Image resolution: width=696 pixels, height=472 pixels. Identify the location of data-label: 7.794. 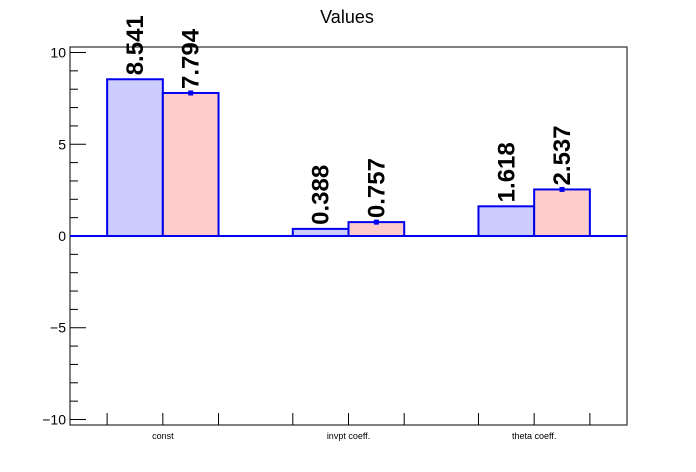
(191, 58).